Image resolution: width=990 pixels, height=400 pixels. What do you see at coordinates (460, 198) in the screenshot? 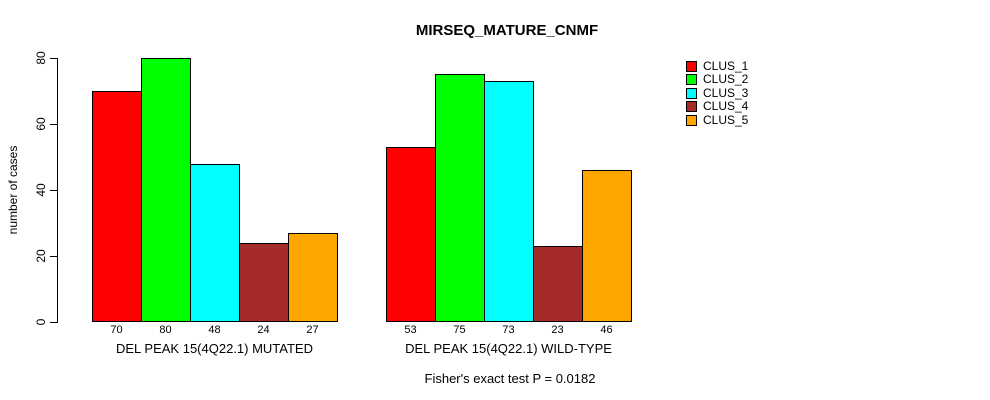
I see `bar-clus_2-group2` at bounding box center [460, 198].